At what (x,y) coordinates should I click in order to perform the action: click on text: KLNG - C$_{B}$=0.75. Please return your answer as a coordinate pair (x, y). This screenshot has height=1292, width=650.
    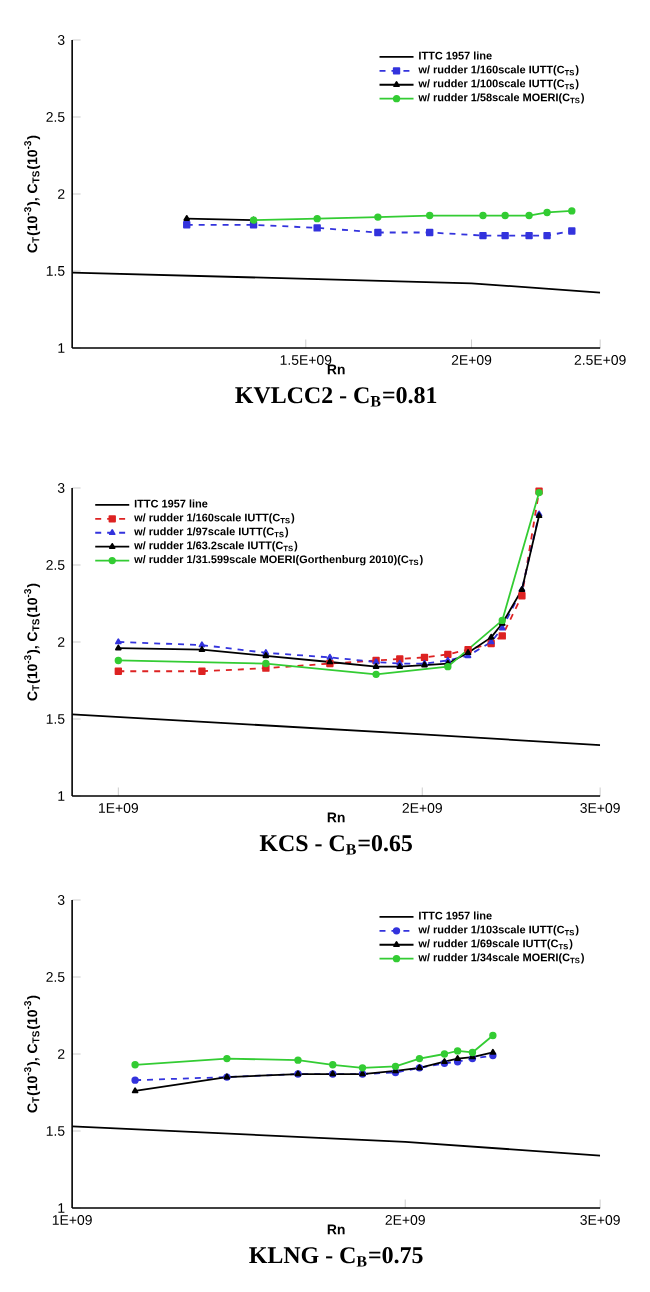
    Looking at the image, I should click on (336, 1257).